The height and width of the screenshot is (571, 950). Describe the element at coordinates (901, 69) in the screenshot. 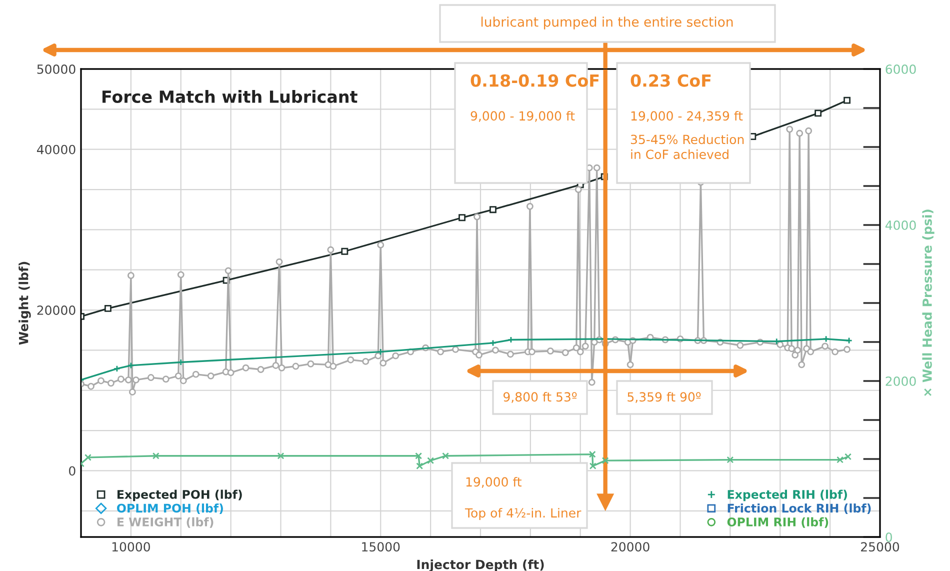

I see `y2-tick-label: 6000` at that location.